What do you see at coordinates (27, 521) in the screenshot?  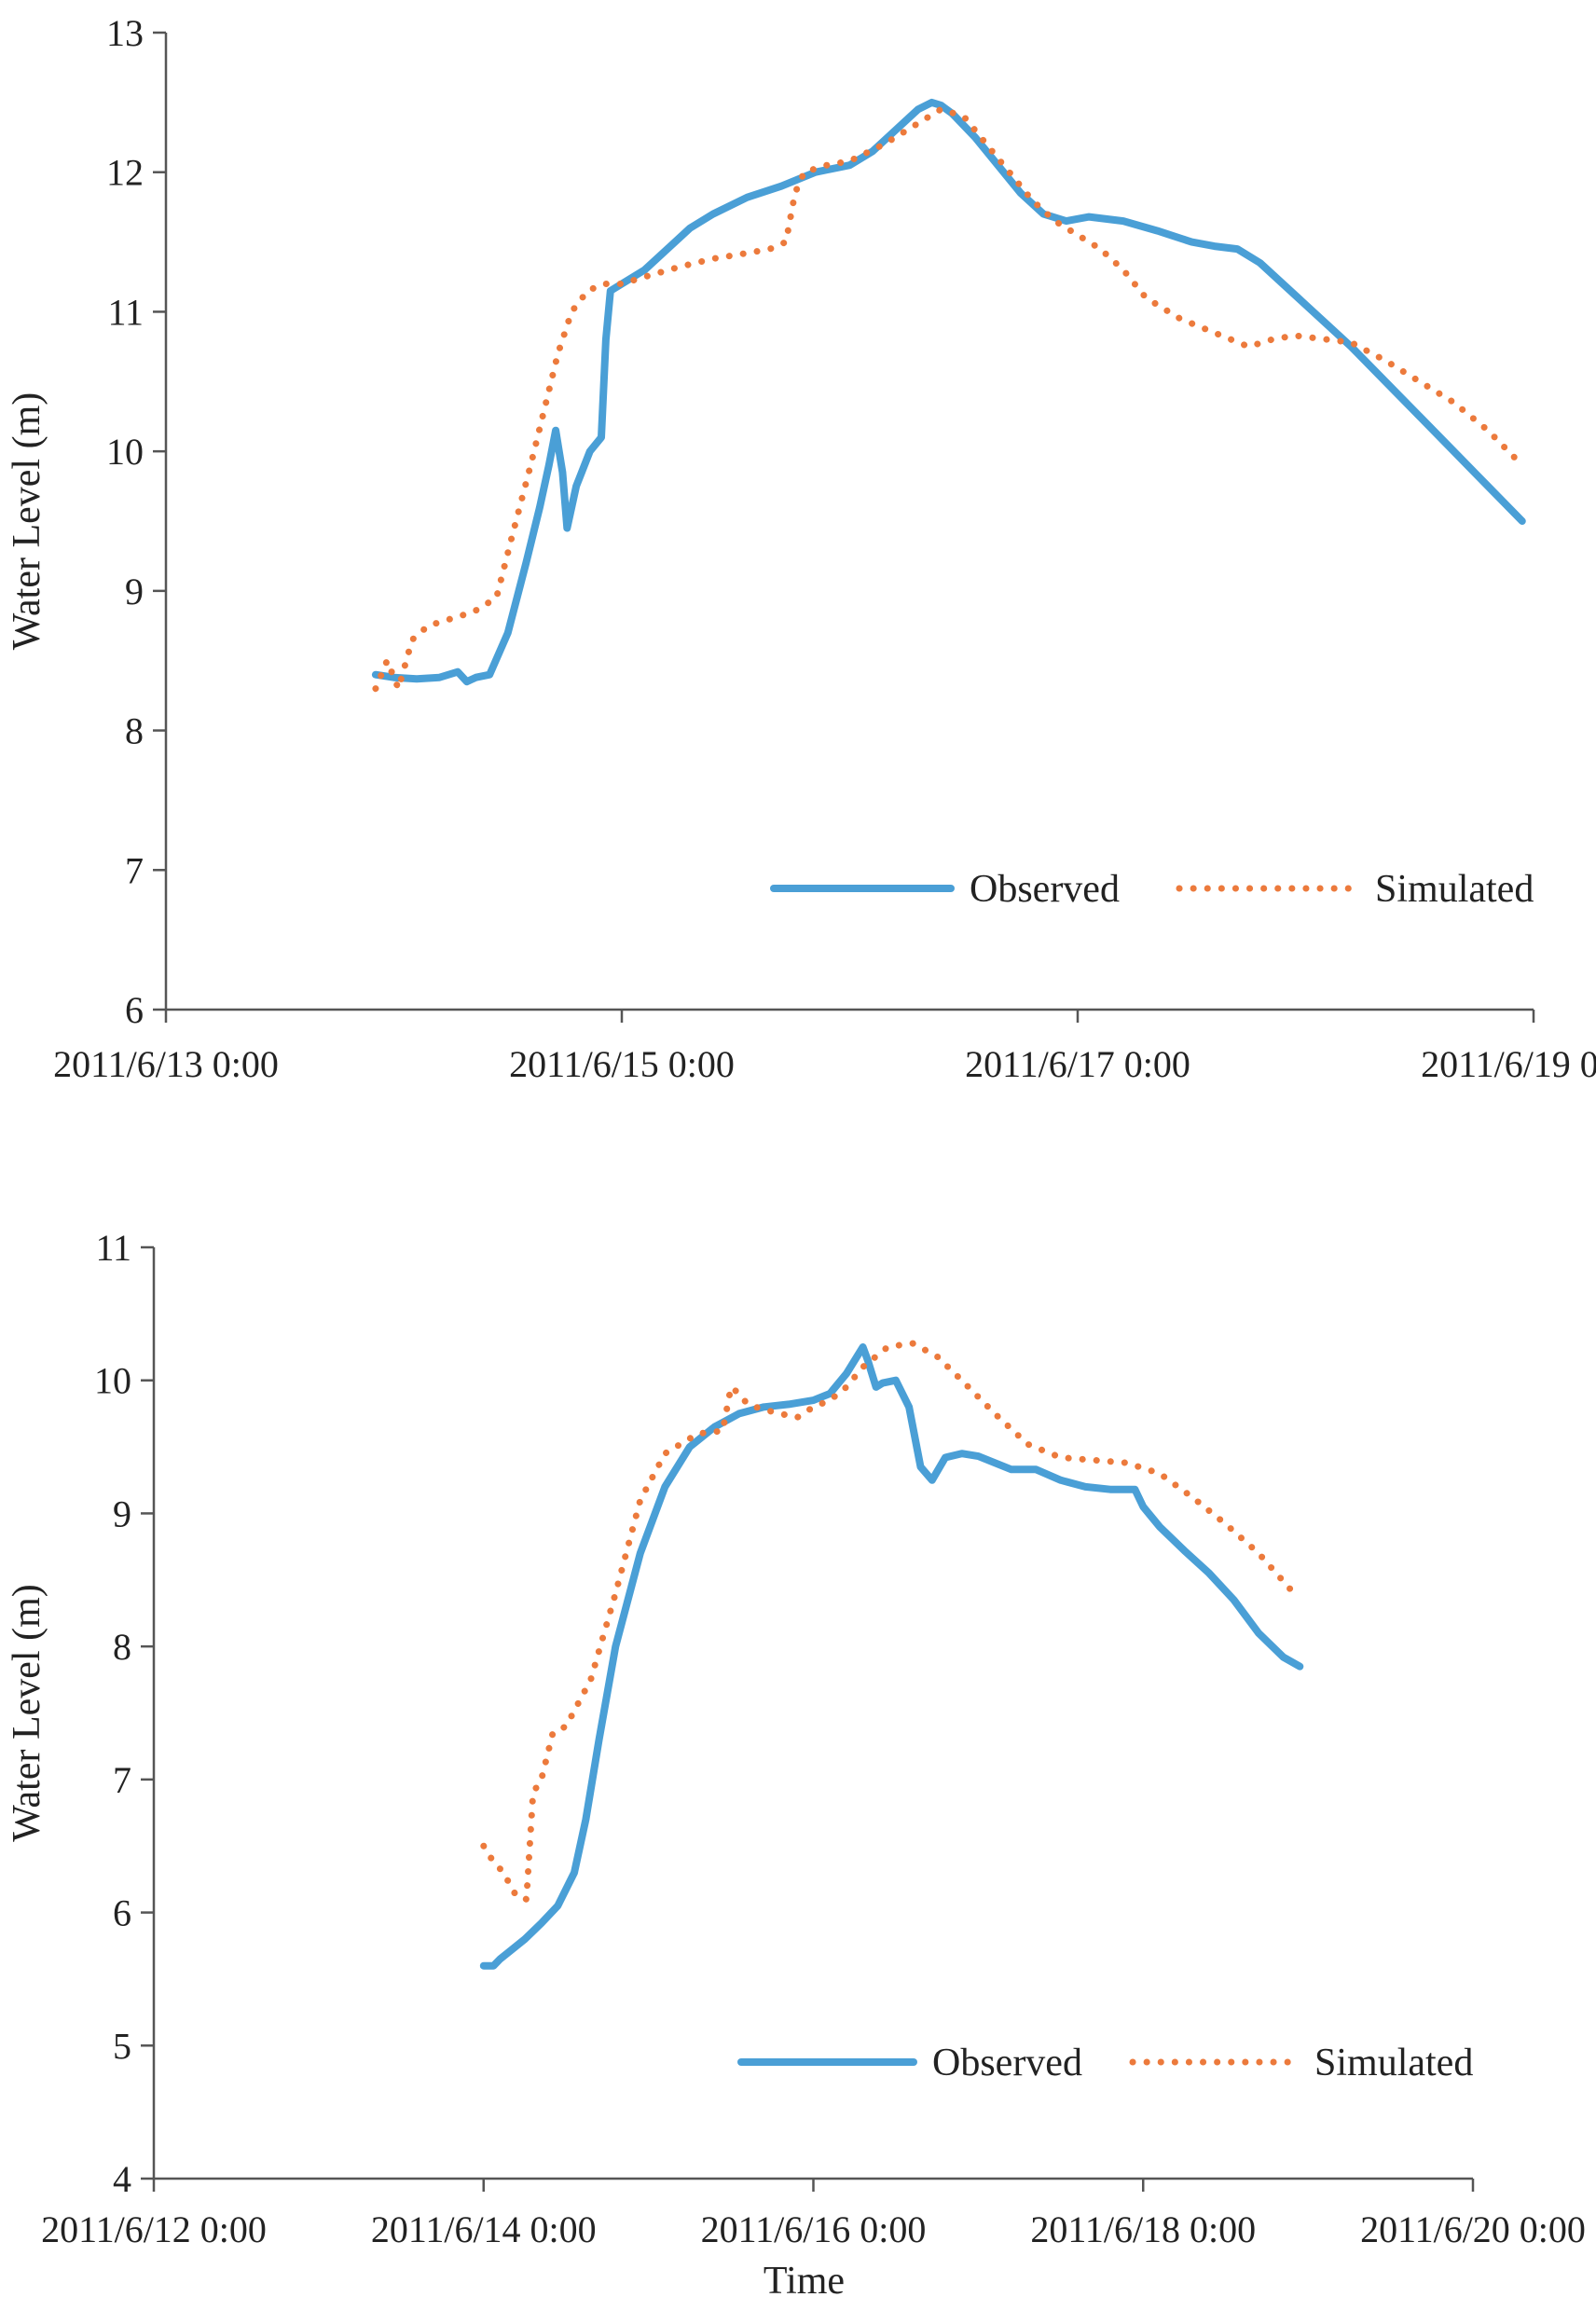 I see `y-axis-label-top: Water Level (m)` at bounding box center [27, 521].